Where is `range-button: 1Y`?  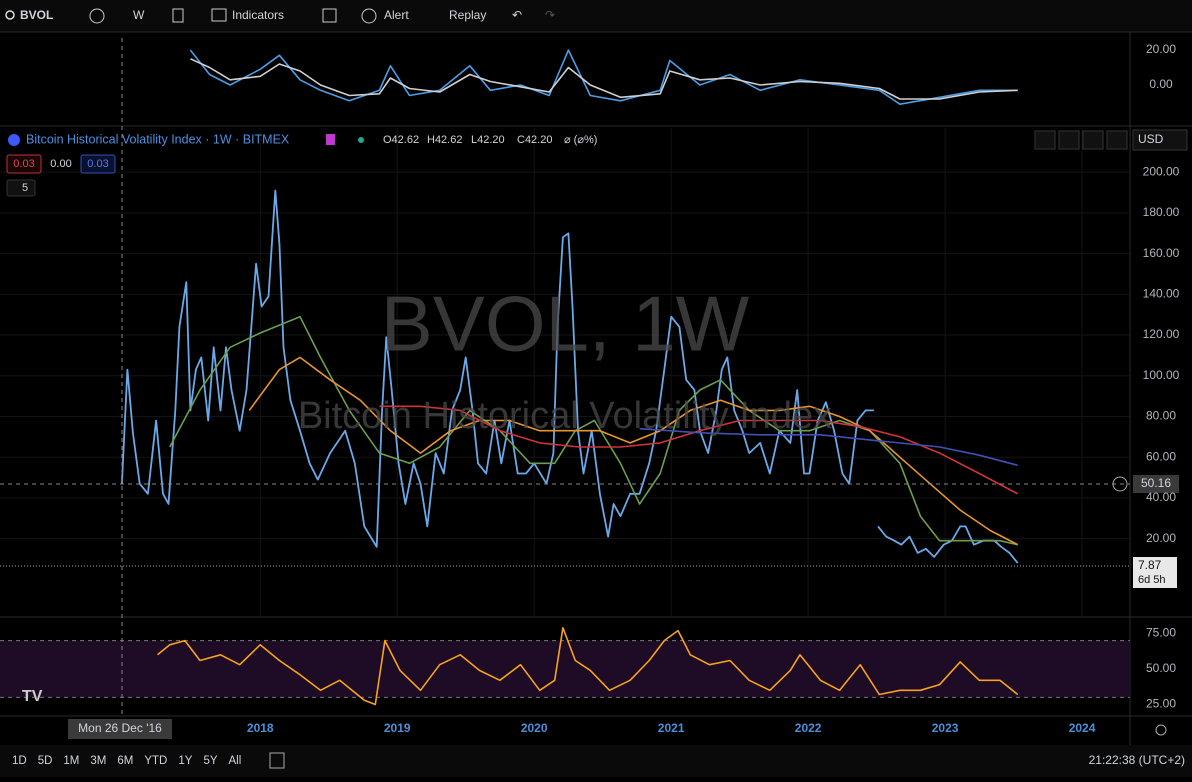
range-button: 1Y is located at coordinates (185, 761).